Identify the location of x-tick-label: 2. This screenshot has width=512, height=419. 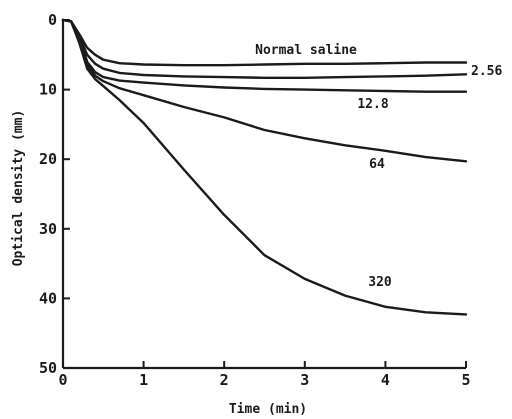
(224, 380).